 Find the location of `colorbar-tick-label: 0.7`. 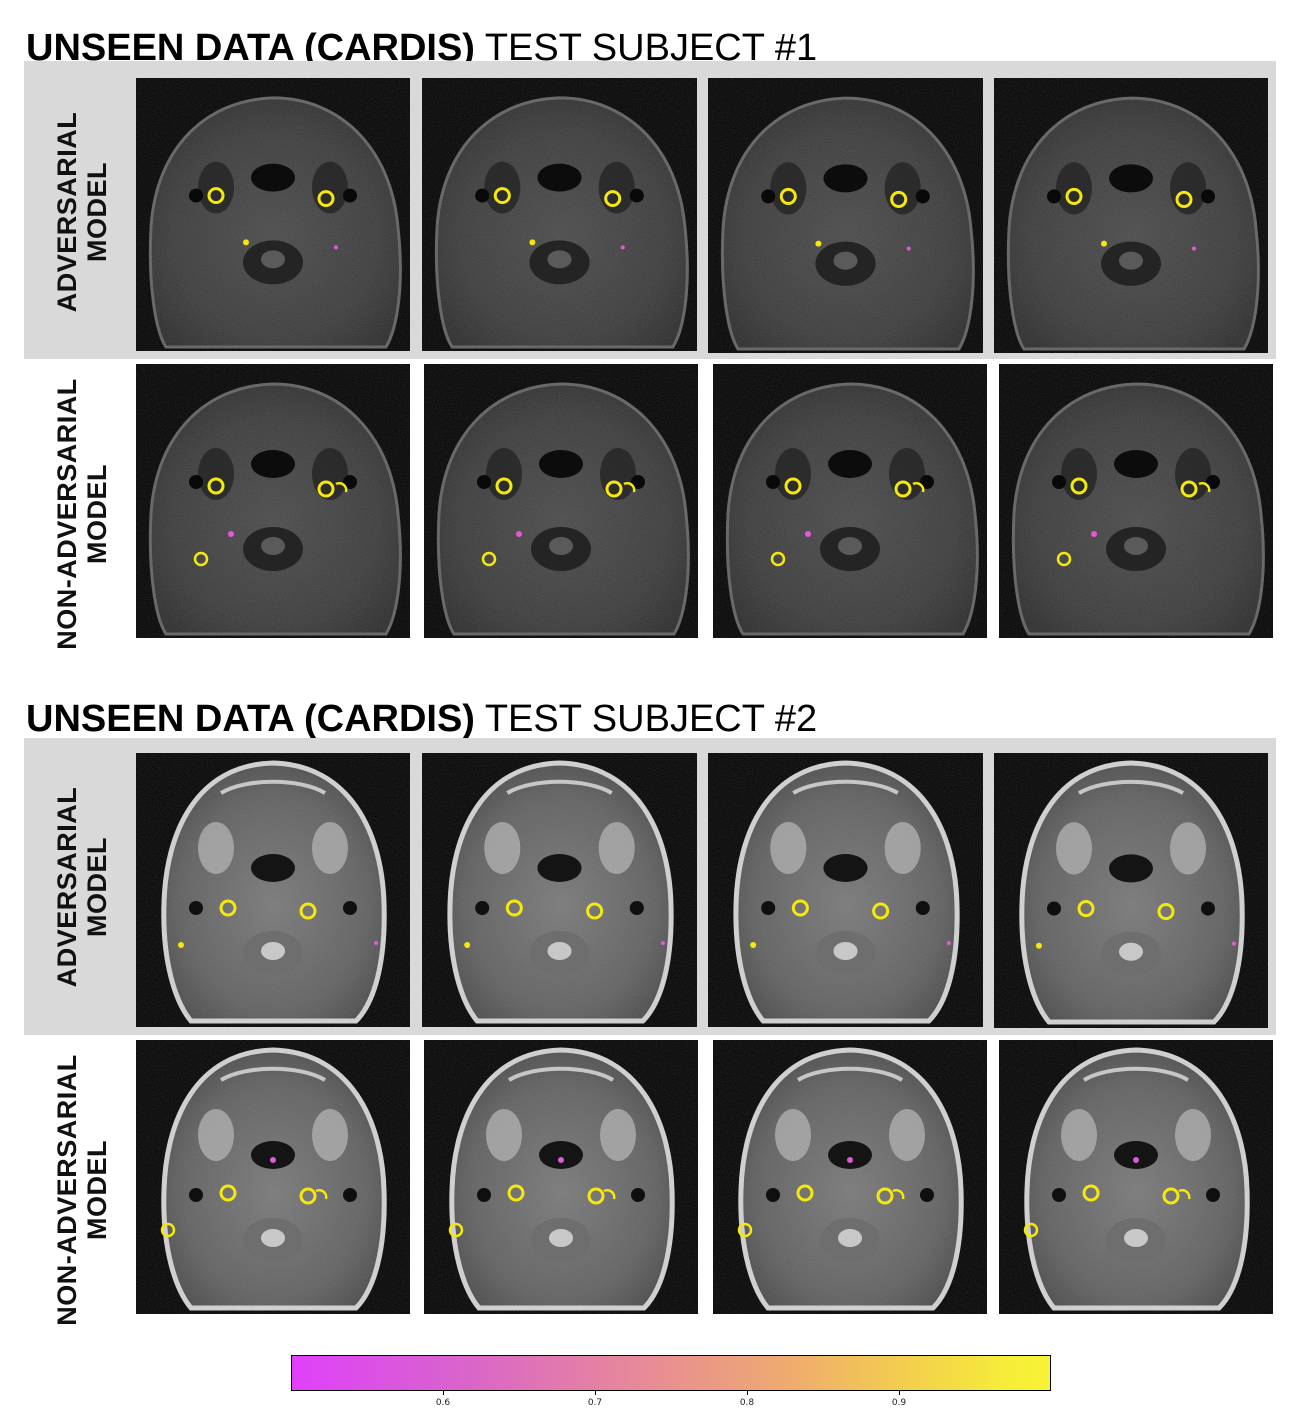

colorbar-tick-label: 0.7 is located at coordinates (595, 1403).